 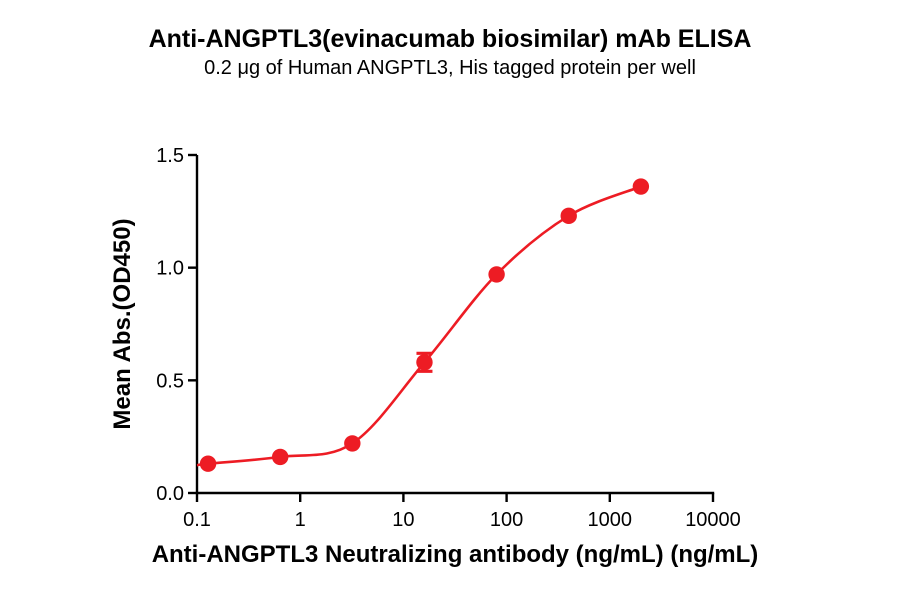 I want to click on x-tick-label: 1000, so click(x=610, y=520).